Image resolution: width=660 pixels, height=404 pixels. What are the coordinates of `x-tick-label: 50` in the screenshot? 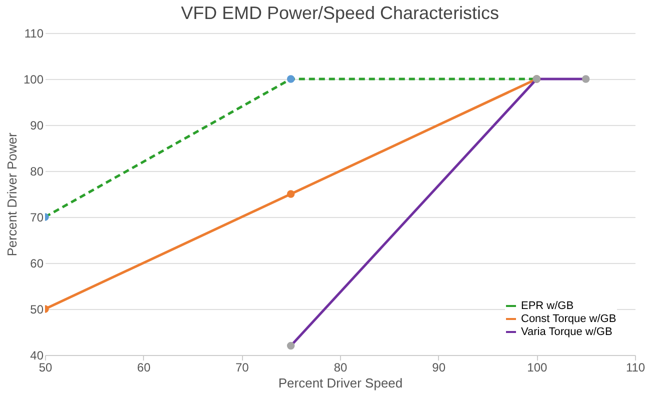 It's located at (45, 367).